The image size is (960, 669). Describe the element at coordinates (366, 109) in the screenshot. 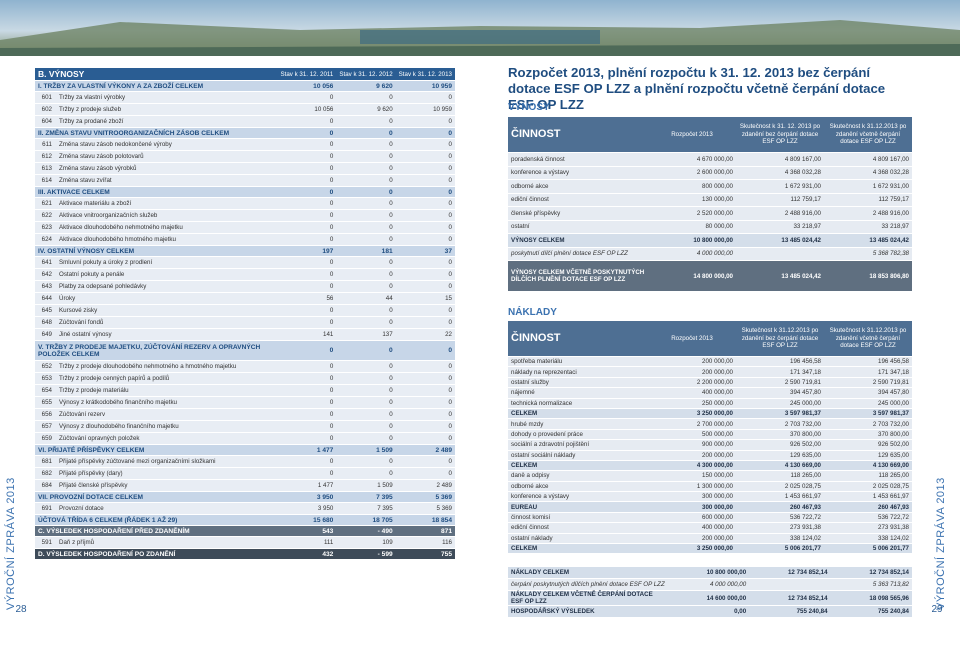

I see `cell: 9 620` at that location.